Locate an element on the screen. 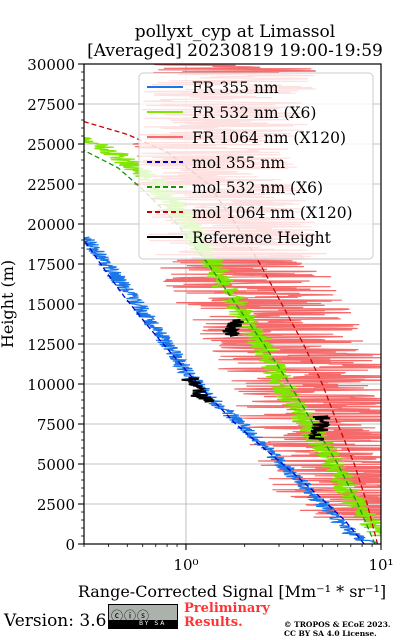  version-label: Version: 3.6 is located at coordinates (55, 621).